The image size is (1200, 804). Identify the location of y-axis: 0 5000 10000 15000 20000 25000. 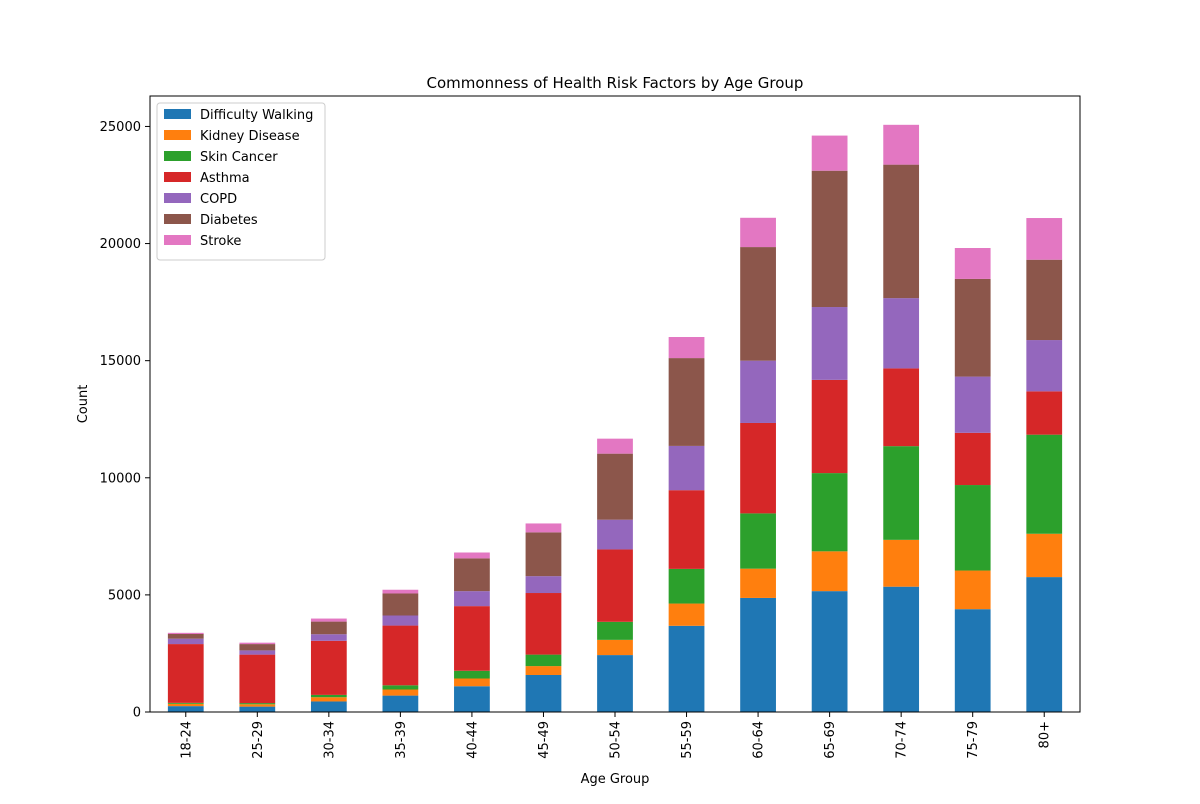
(125, 420).